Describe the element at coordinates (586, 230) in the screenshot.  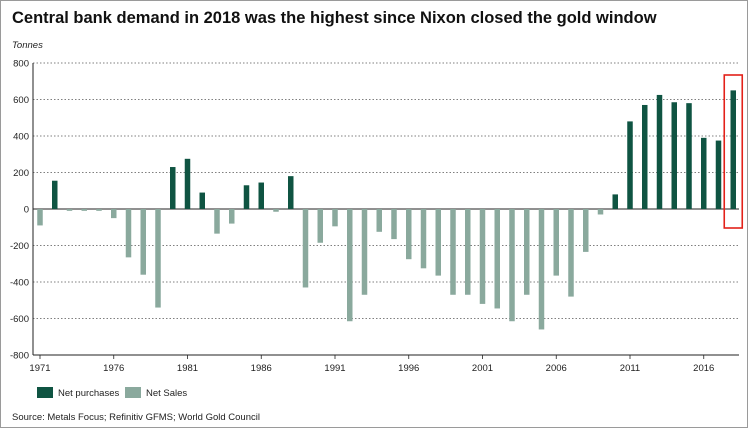
I see `bar-2008` at that location.